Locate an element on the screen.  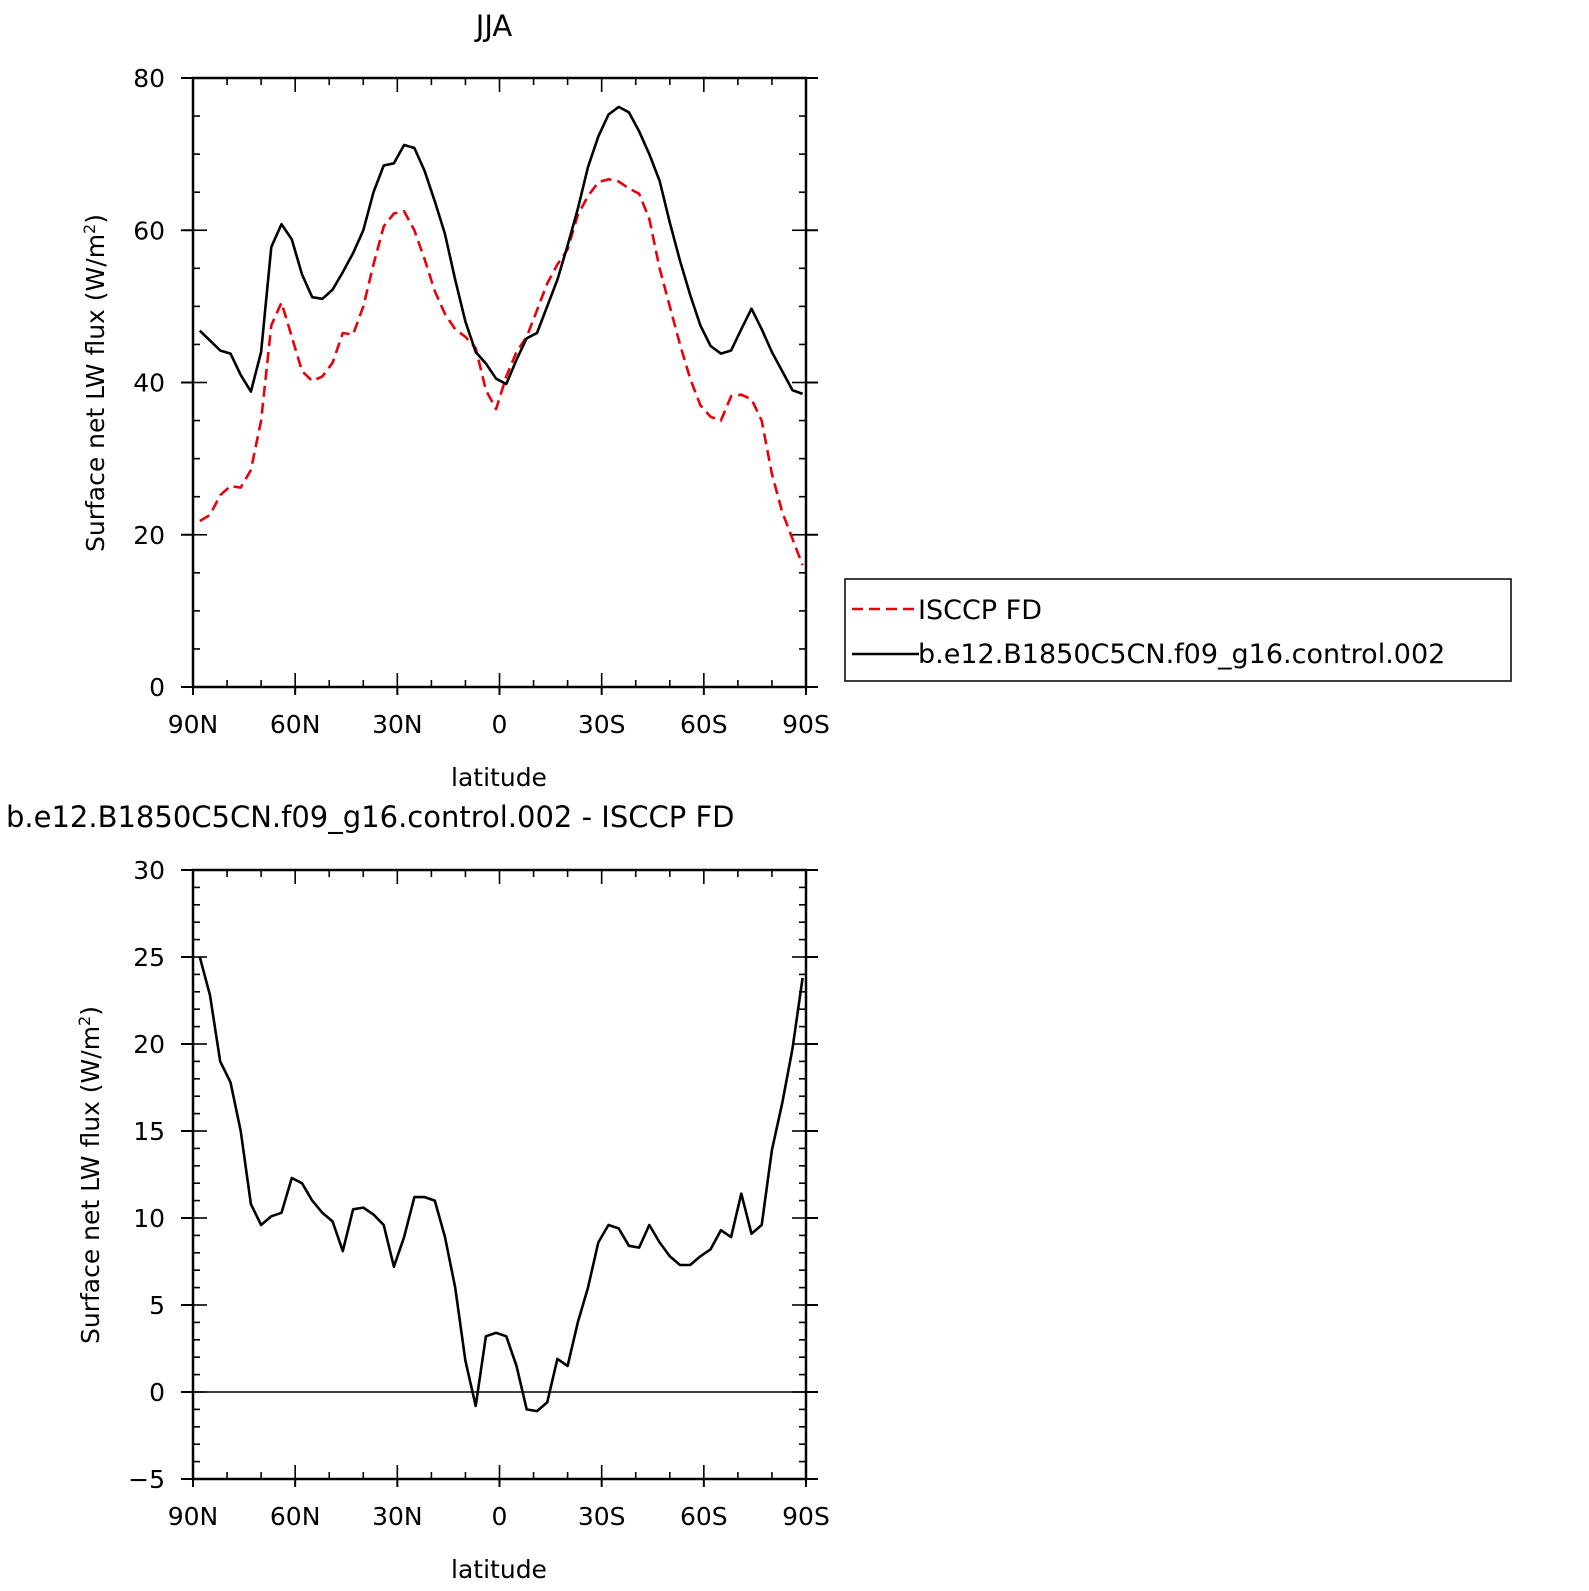
top-chart-frame is located at coordinates (499, 382).